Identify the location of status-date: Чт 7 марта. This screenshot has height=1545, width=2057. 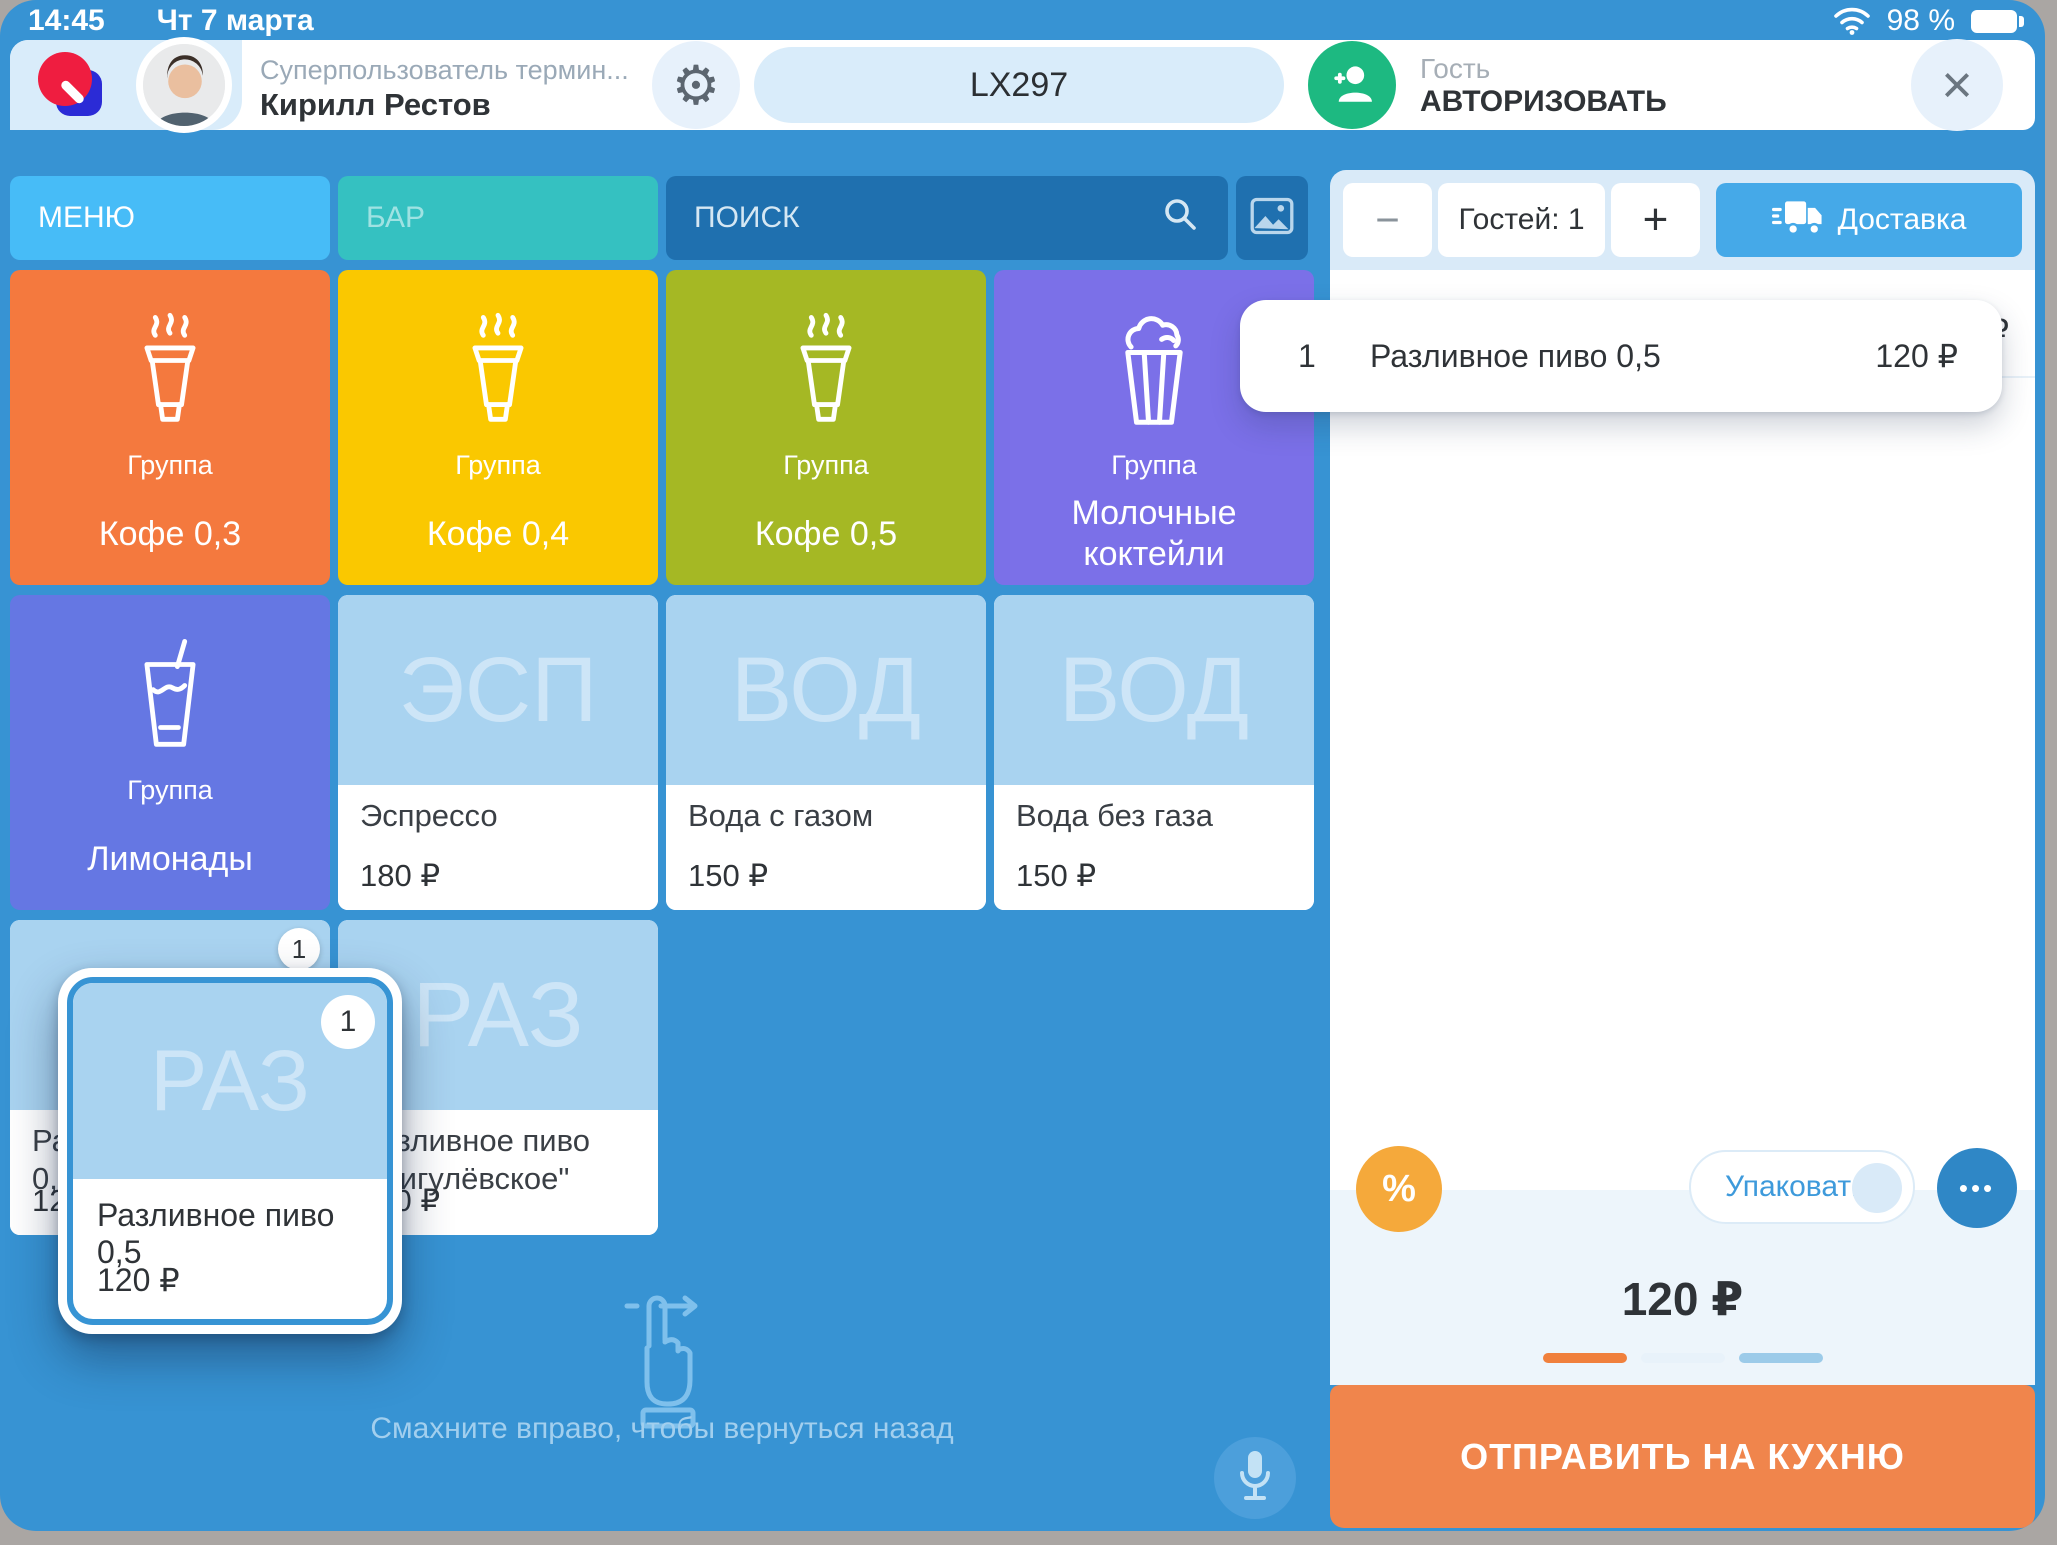
(235, 20).